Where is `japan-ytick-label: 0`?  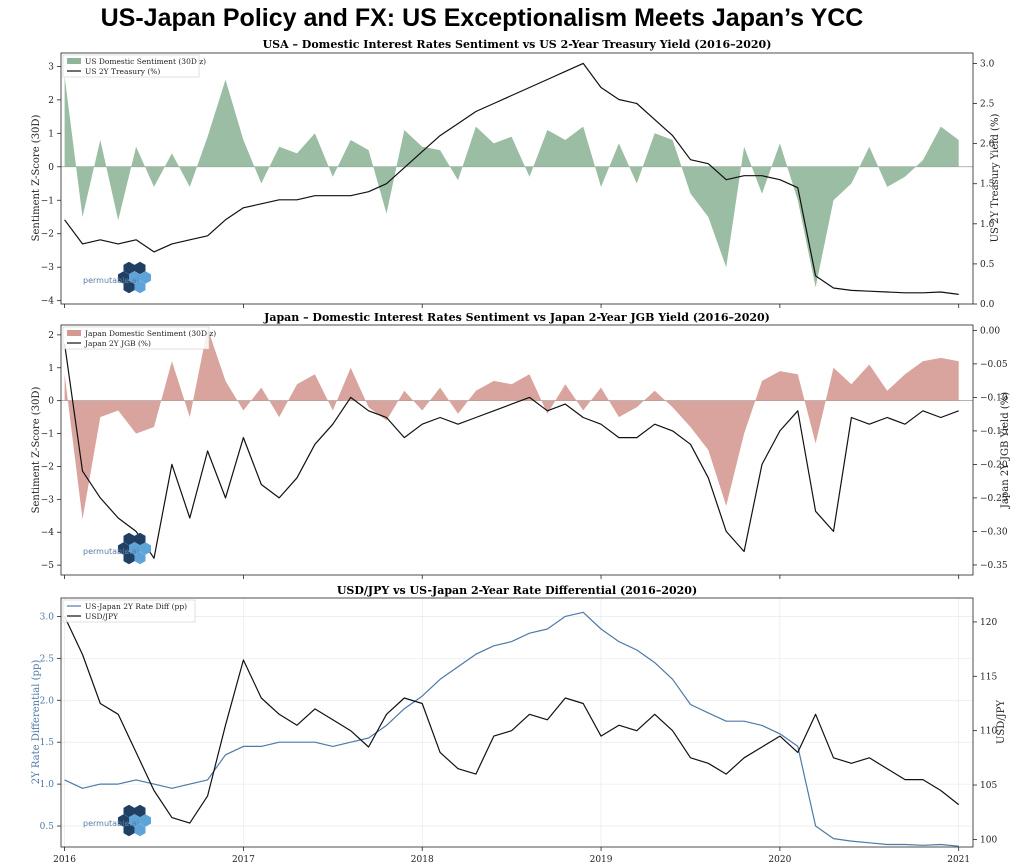 japan-ytick-label: 0 is located at coordinates (51, 402).